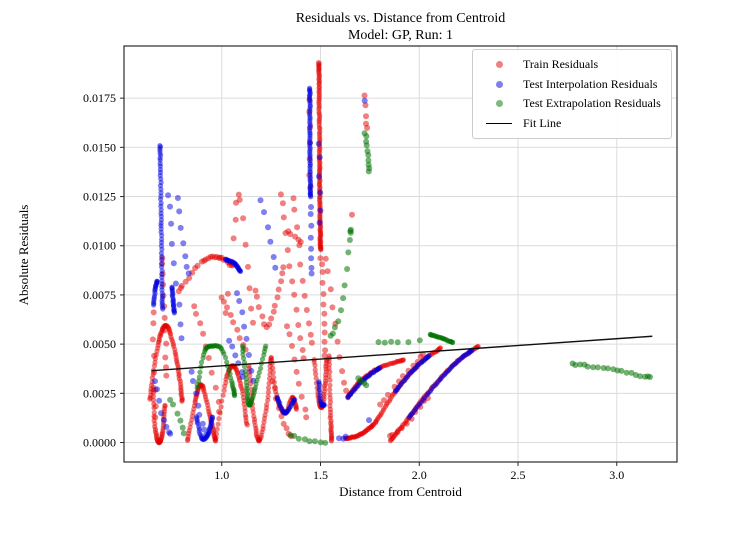 The image size is (735, 551). Describe the element at coordinates (499, 104) in the screenshot. I see `test-extrapolation-marker-icon` at that location.